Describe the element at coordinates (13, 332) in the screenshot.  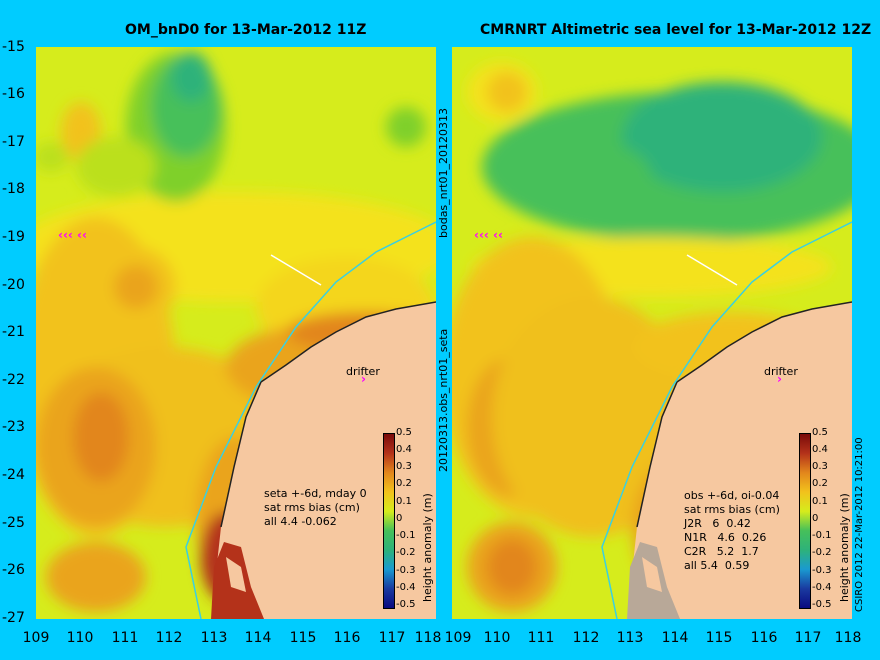
I see `y-tick: -21` at that location.